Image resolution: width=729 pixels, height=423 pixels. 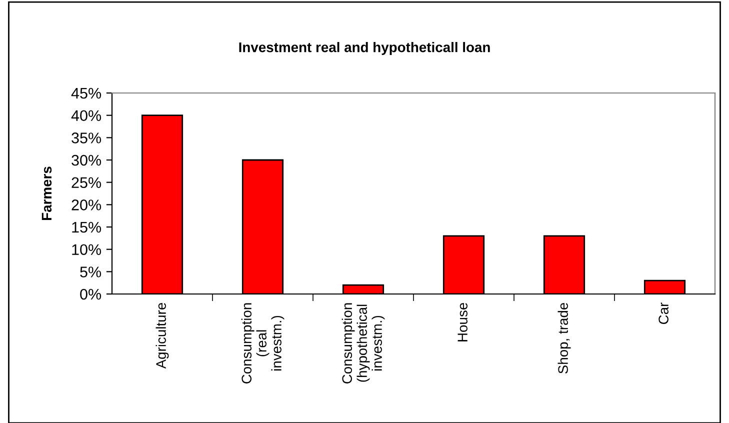 I want to click on chart-title: Investment real and hypotheticall loan, so click(x=364, y=48).